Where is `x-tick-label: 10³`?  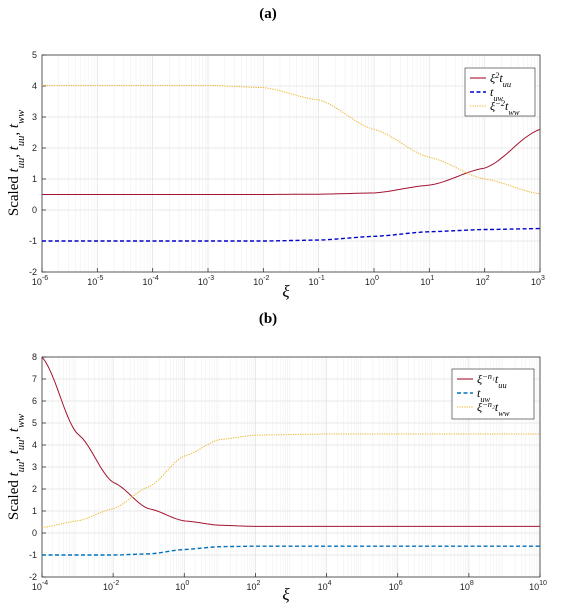 x-tick-label: 10³ is located at coordinates (538, 281).